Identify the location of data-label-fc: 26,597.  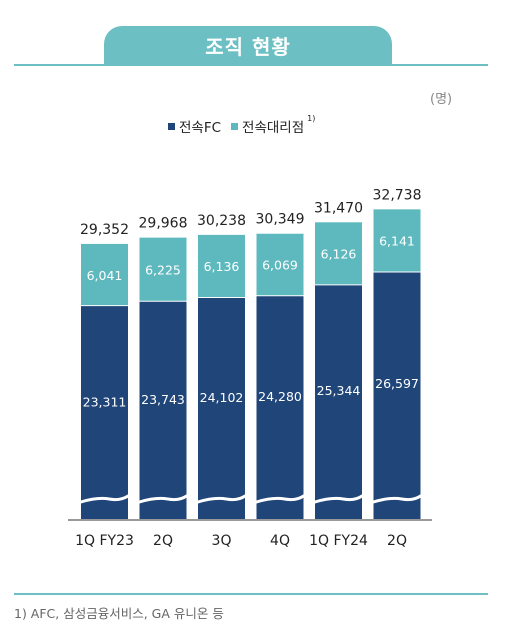
(397, 383).